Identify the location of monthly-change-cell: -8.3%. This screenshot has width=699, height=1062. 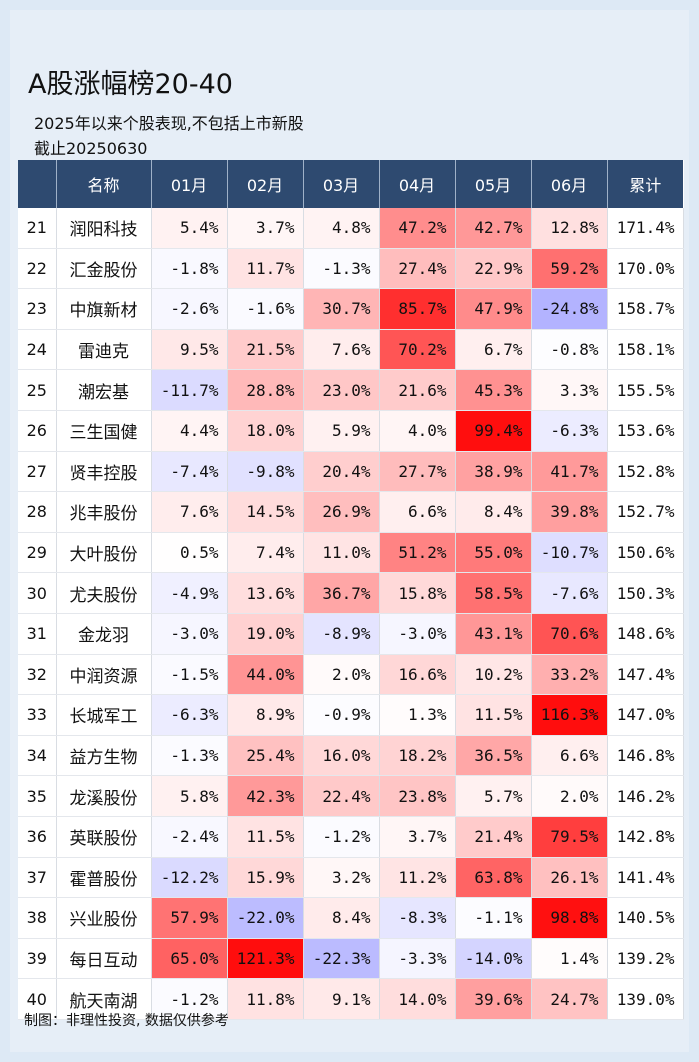
(417, 918).